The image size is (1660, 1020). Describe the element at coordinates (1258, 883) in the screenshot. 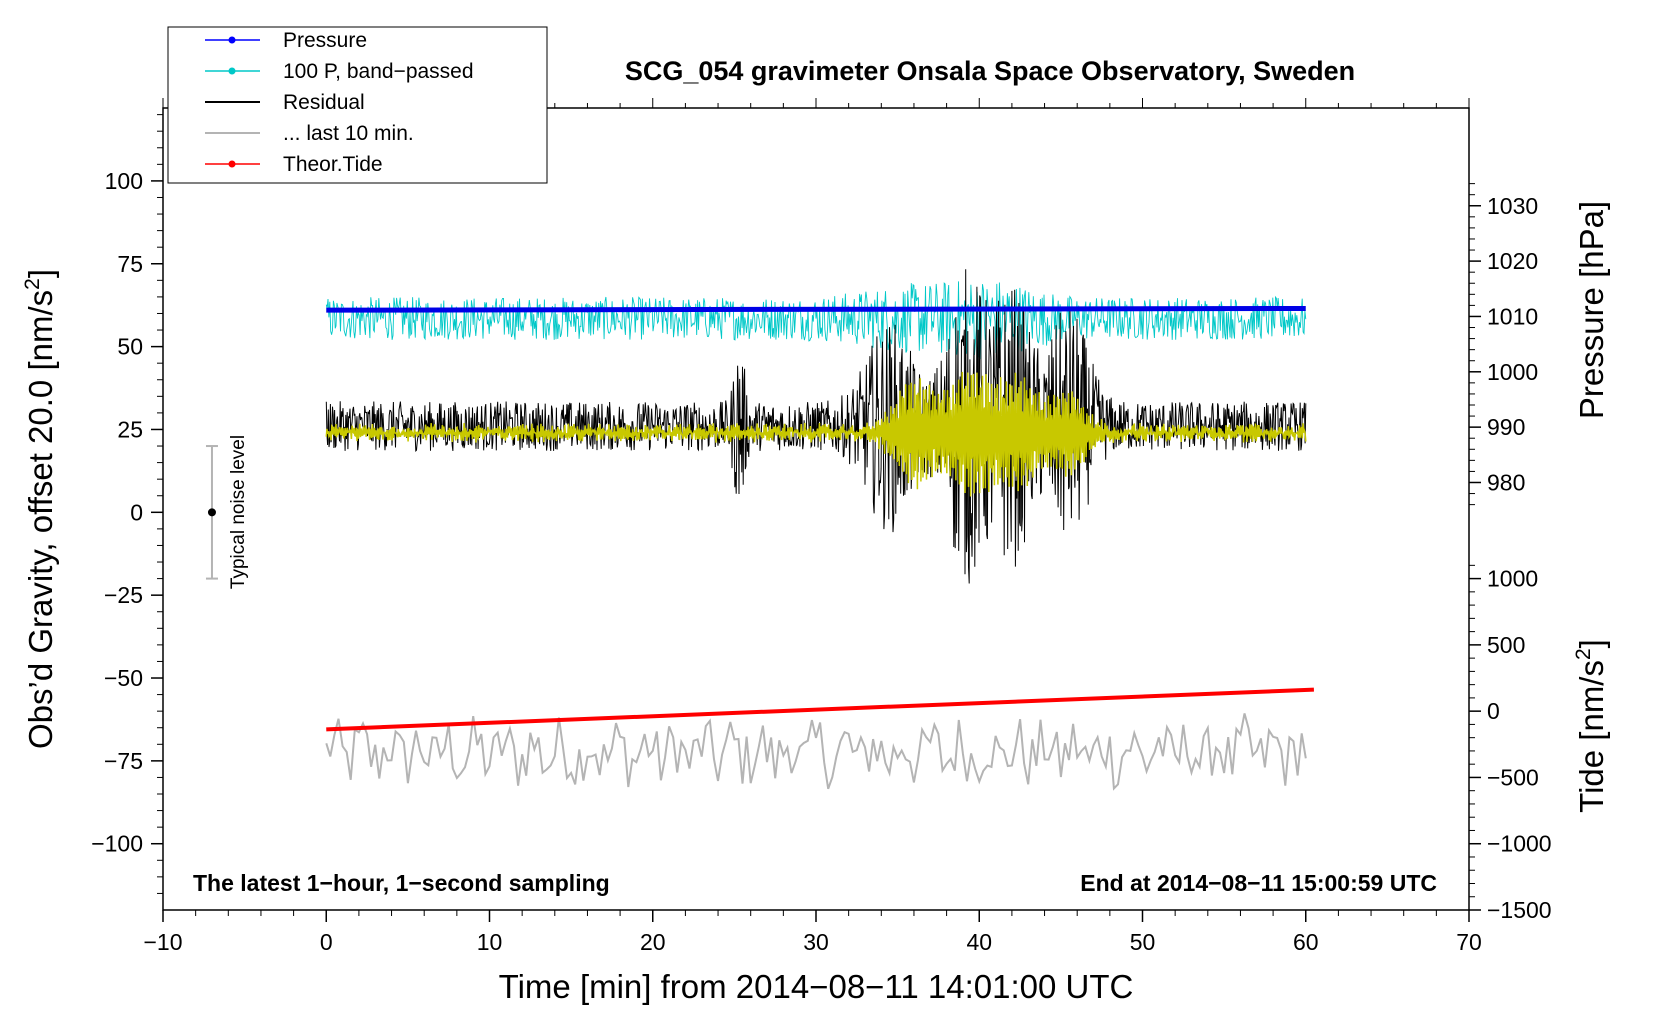

I see `annotation-right: End at 2014−08−11 15:00:59 UTC` at that location.